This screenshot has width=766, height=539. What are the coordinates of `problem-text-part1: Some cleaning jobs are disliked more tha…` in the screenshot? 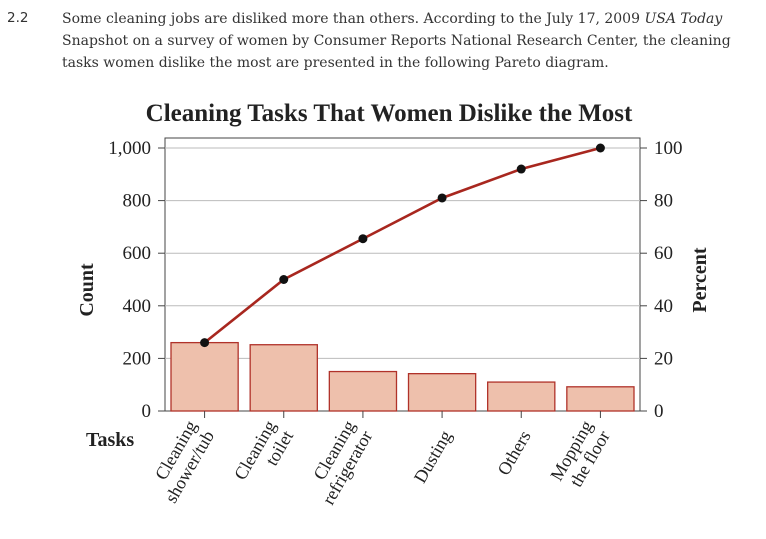 It's located at (353, 19).